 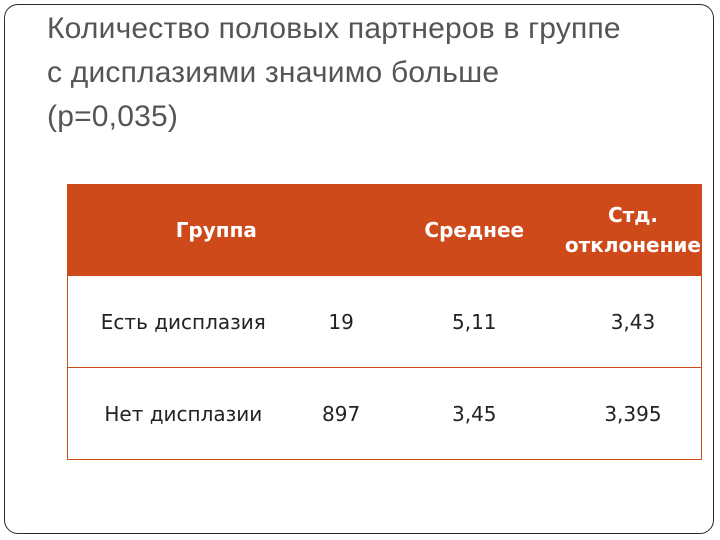 I want to click on cell-group: Есть дисплазия, so click(x=183, y=322).